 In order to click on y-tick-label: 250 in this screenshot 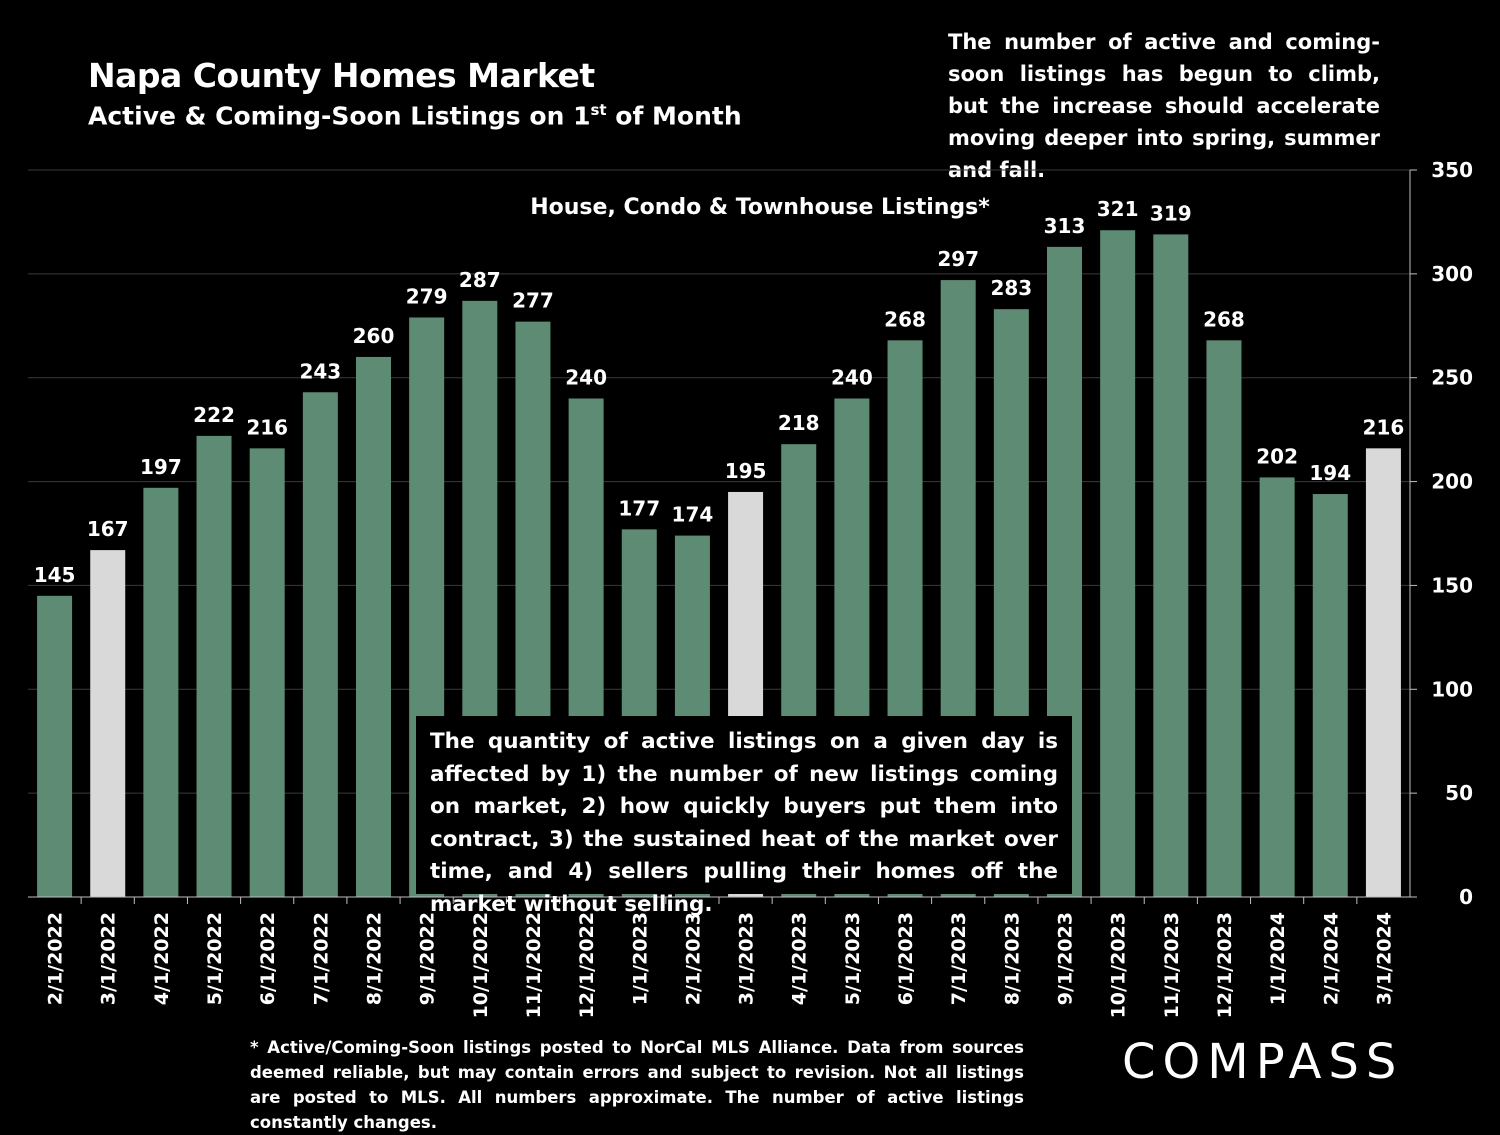, I will do `click(1452, 378)`.